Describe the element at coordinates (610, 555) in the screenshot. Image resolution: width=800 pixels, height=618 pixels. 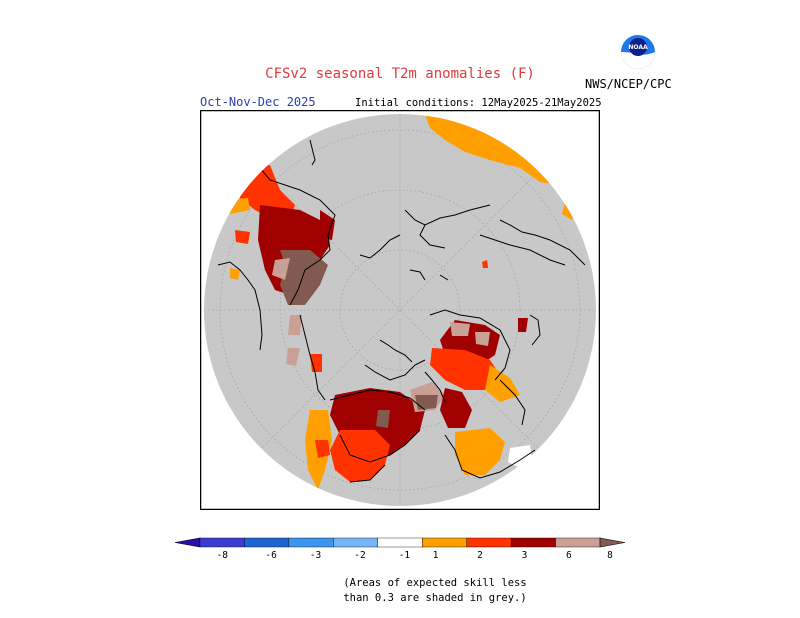
I see `colorbar-tick-label: 8` at that location.